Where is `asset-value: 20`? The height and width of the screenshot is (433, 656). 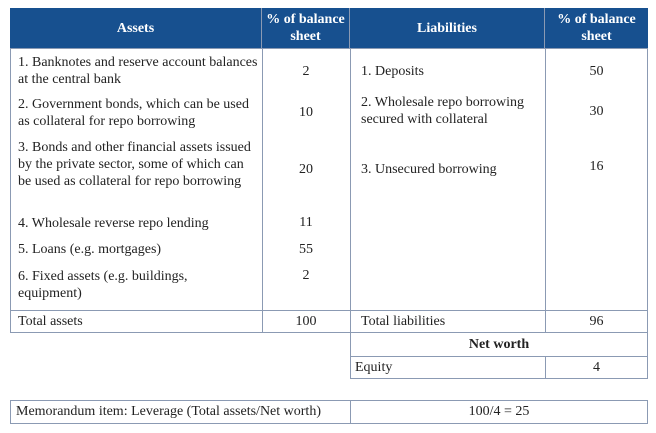
asset-value: 20 is located at coordinates (306, 169).